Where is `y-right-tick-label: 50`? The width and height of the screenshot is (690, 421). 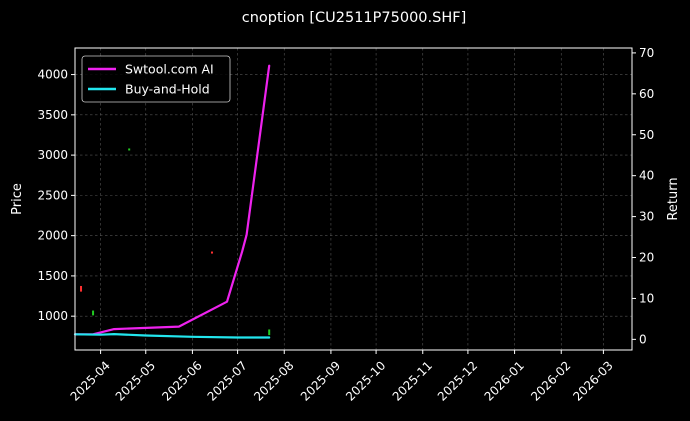 y-right-tick-label: 50 is located at coordinates (646, 135).